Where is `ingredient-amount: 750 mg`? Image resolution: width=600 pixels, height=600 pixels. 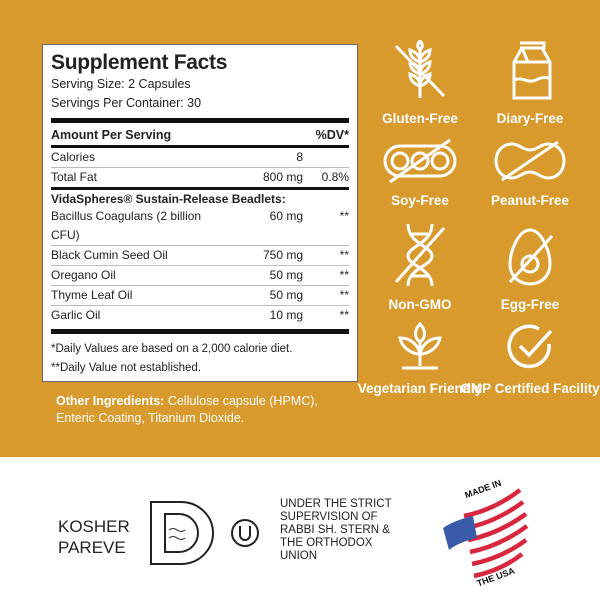 ingredient-amount: 750 mg is located at coordinates (282, 255).